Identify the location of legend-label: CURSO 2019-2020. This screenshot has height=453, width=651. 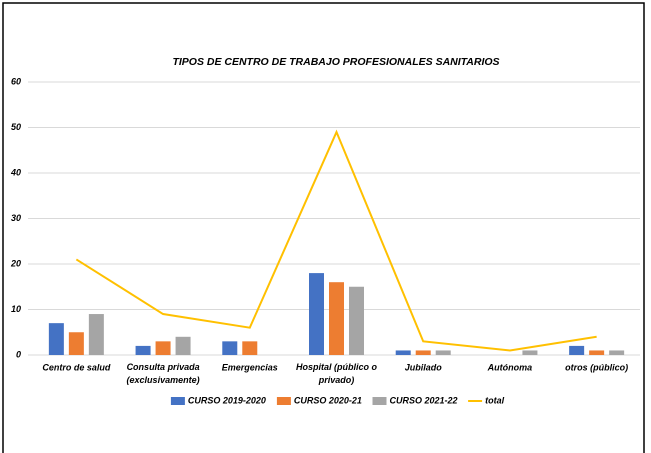
(227, 400).